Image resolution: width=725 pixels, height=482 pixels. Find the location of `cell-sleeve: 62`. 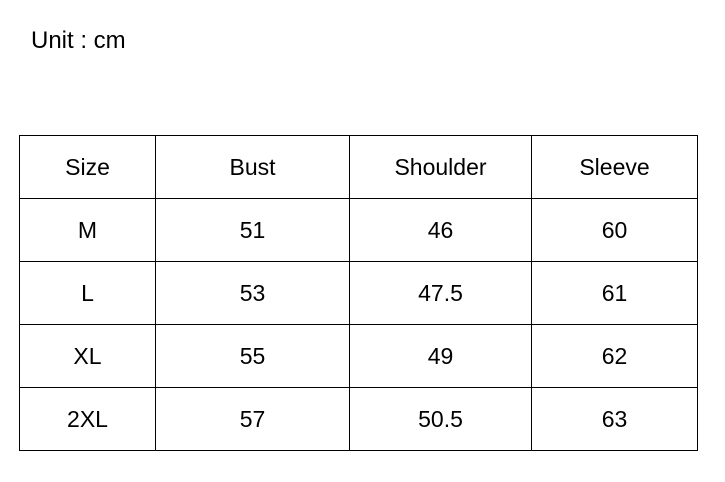

cell-sleeve: 62 is located at coordinates (614, 356).